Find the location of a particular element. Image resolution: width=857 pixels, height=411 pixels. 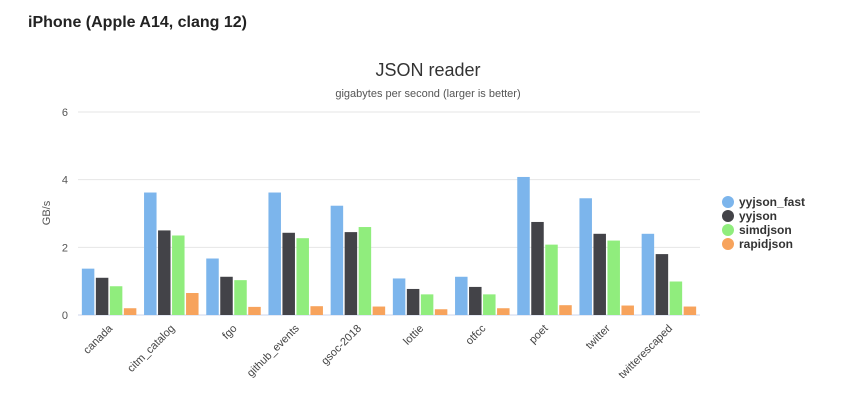

bar-yyjson_fast-gsoc-2018 is located at coordinates (337, 260).